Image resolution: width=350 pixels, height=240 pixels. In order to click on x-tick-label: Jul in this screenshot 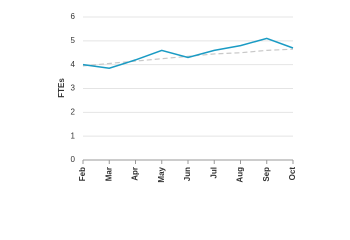, I will do `click(213, 173)`.